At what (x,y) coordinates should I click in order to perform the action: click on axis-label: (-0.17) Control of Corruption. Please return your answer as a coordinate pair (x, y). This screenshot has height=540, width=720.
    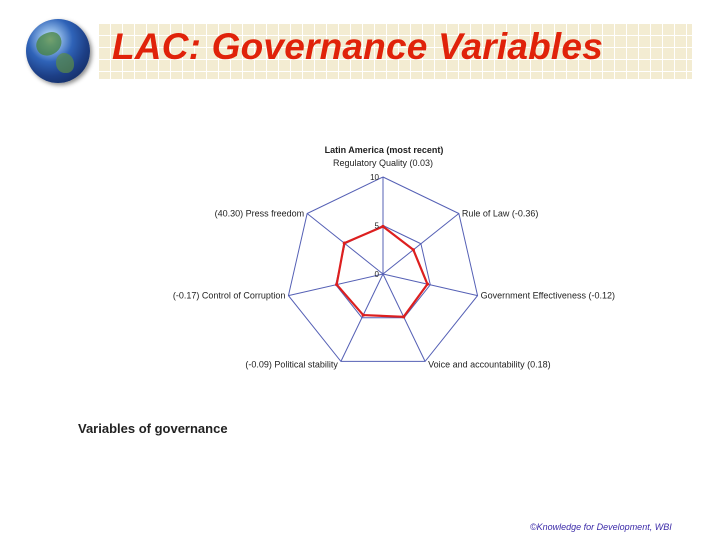
    Looking at the image, I should click on (229, 296).